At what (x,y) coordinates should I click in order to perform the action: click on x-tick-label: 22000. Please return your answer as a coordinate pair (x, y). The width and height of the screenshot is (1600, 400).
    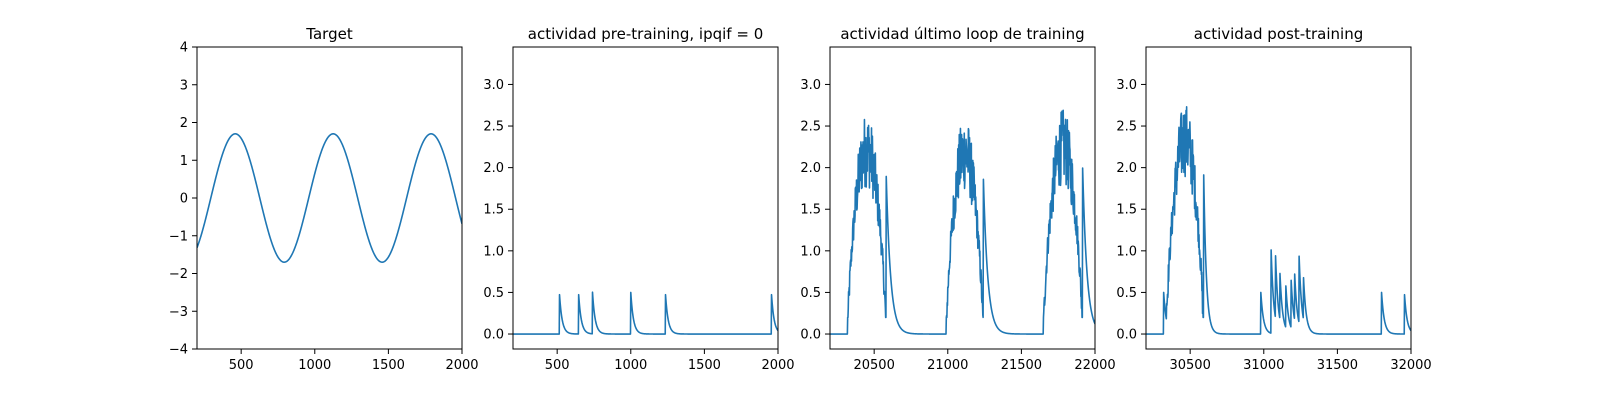
    Looking at the image, I should click on (1094, 365).